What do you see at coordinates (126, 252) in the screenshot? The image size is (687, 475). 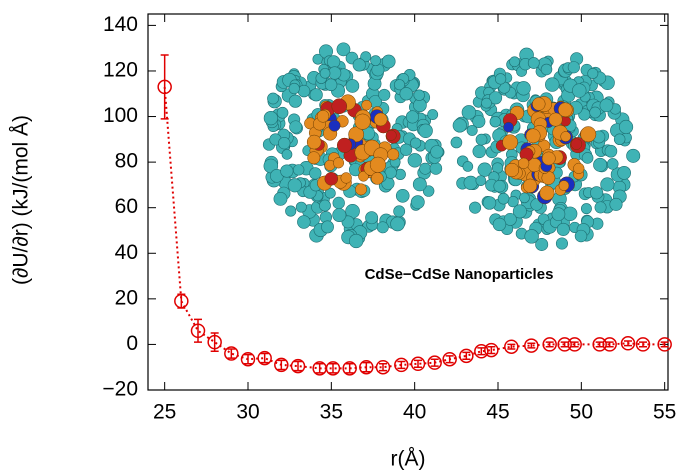 I see `y-tick-label: 40` at bounding box center [126, 252].